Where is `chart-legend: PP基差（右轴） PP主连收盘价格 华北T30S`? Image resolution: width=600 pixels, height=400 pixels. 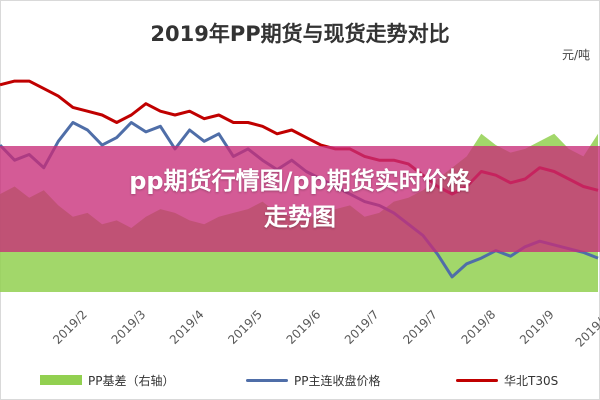
chart-legend: PP基差（右轴） PP主连收盘价格 华北T30S is located at coordinates (300, 380).